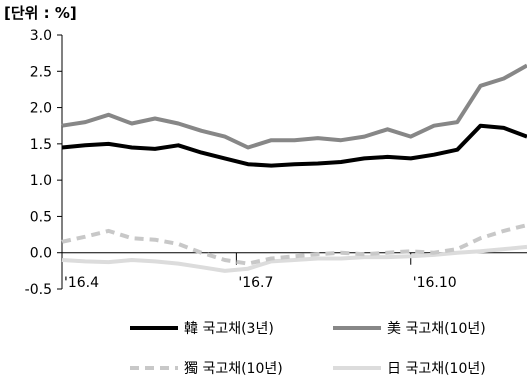 The height and width of the screenshot is (383, 527). What do you see at coordinates (357, 368) in the screenshot?
I see `legend-swatch-japan` at bounding box center [357, 368].